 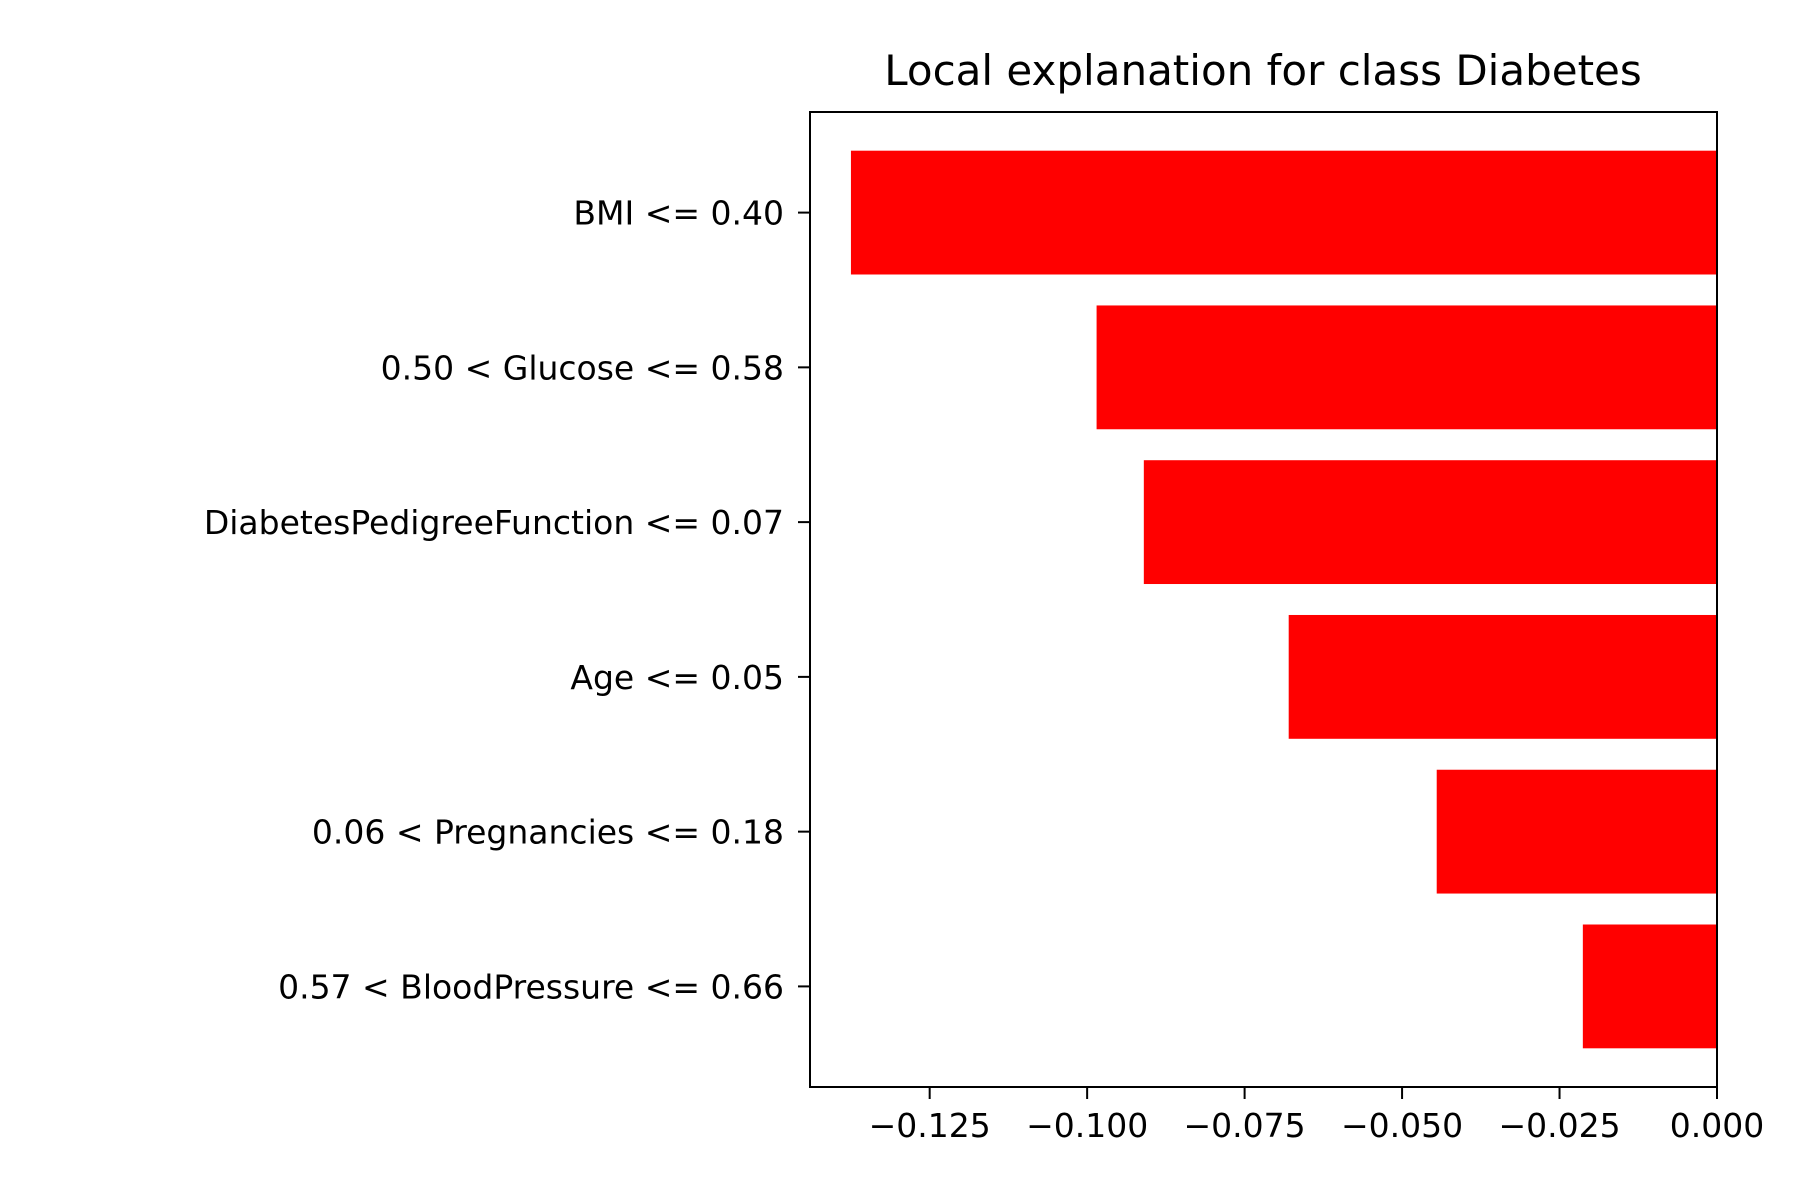 What do you see at coordinates (930, 1125) in the screenshot?
I see `x-tick-label: −0.125` at bounding box center [930, 1125].